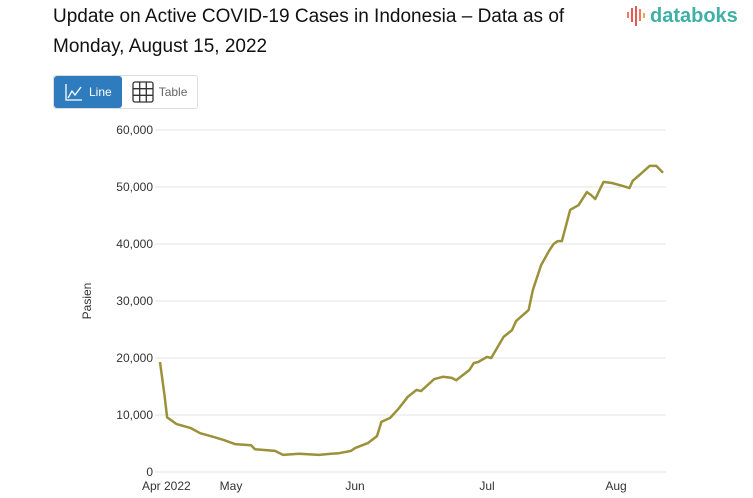 The height and width of the screenshot is (498, 753). What do you see at coordinates (143, 92) in the screenshot?
I see `table-grid-icon` at bounding box center [143, 92].